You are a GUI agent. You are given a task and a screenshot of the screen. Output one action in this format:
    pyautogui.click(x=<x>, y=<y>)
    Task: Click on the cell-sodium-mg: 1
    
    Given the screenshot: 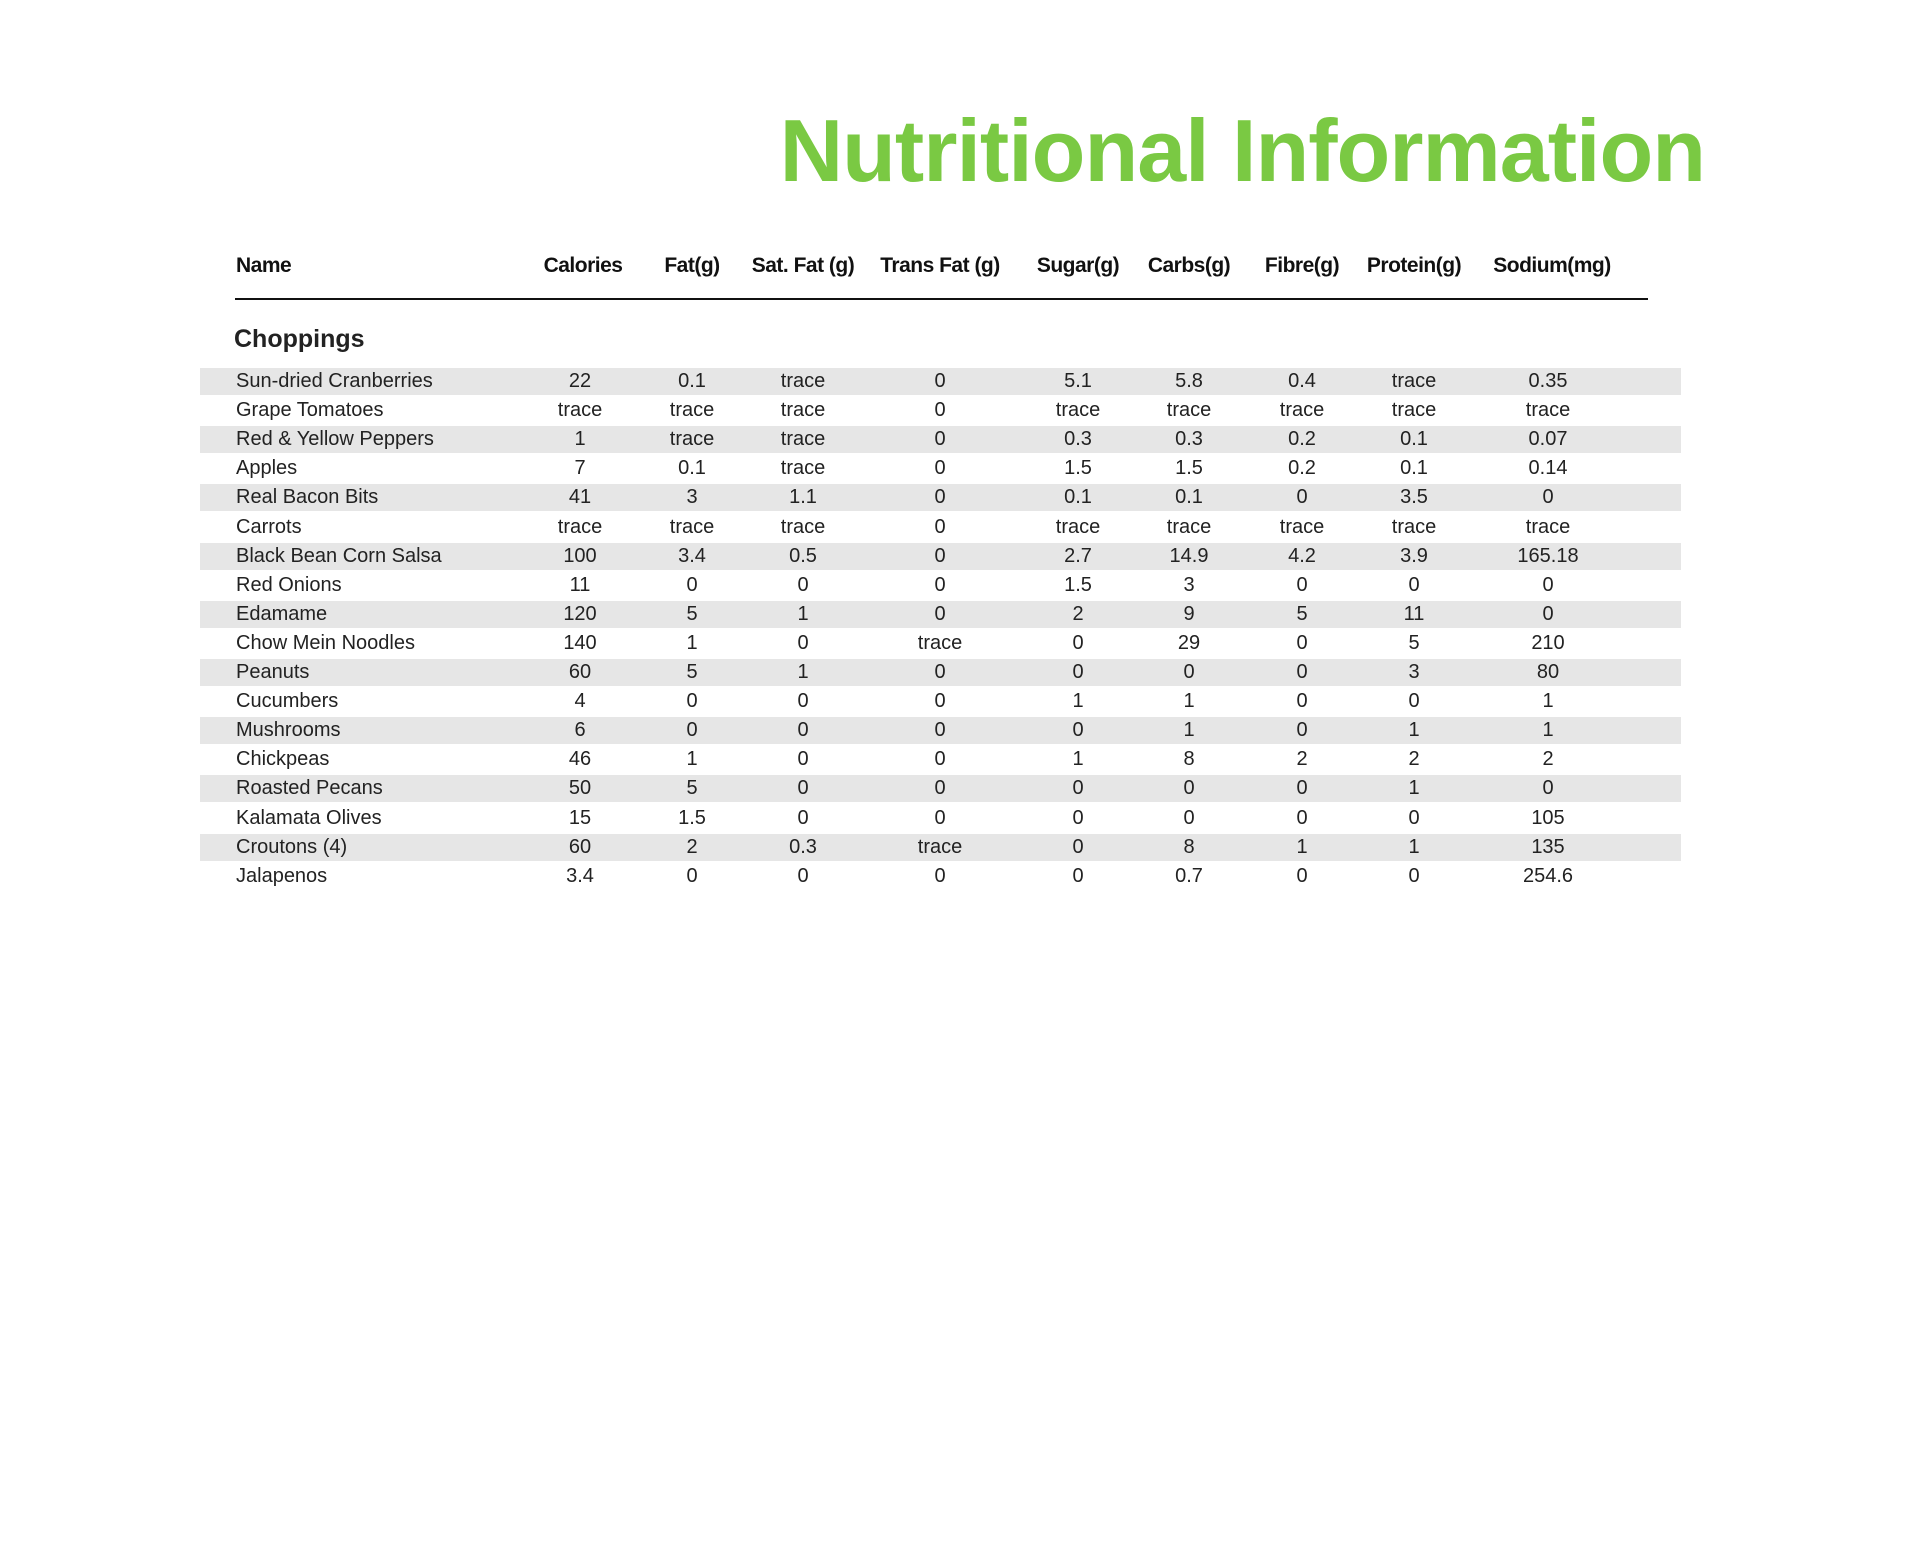 What is the action you would take?
    pyautogui.click(x=1548, y=701)
    